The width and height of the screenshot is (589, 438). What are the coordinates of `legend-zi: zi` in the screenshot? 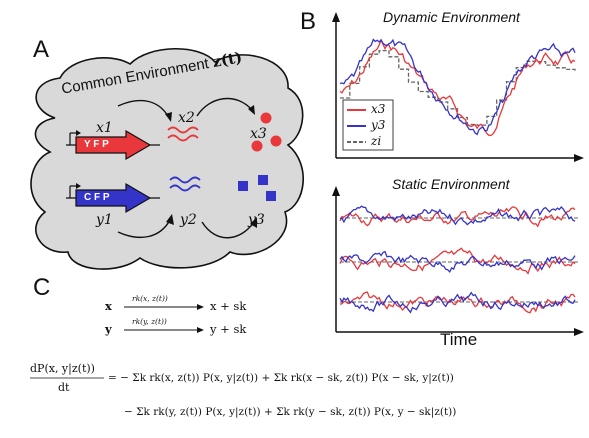 It's located at (376, 141).